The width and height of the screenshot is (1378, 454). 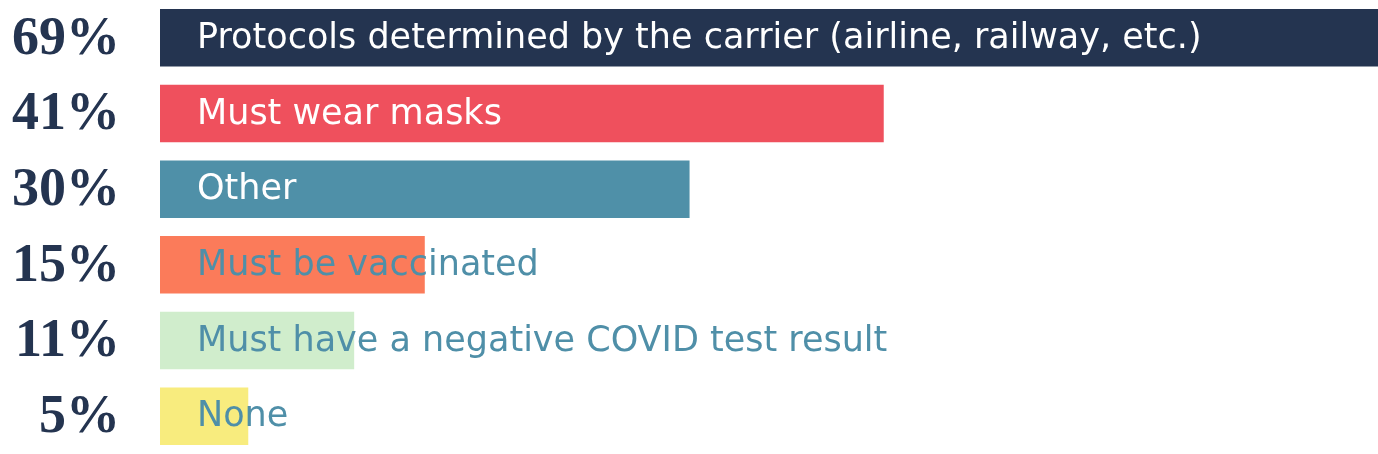 I want to click on y-tick-label: Protocols determined by the carrier (airline, railway, etc.), so click(x=699, y=35).